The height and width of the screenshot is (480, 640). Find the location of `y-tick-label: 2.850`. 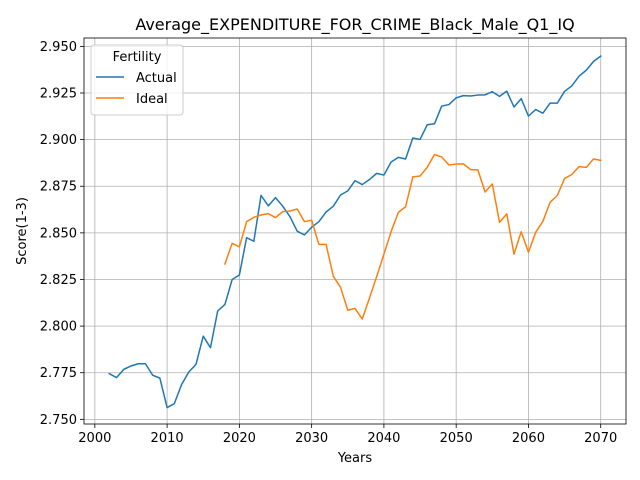

y-tick-label: 2.850 is located at coordinates (58, 233).